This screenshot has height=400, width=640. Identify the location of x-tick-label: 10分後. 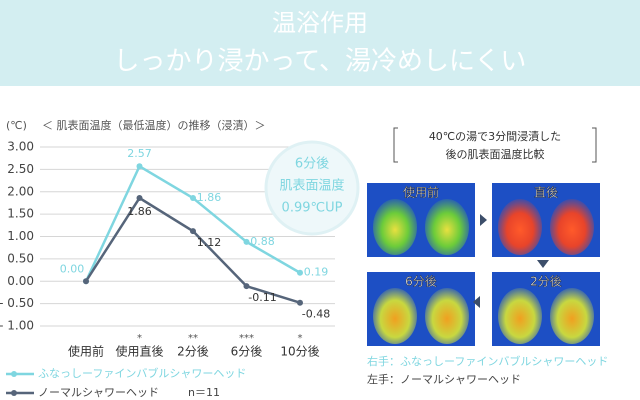
(299, 352).